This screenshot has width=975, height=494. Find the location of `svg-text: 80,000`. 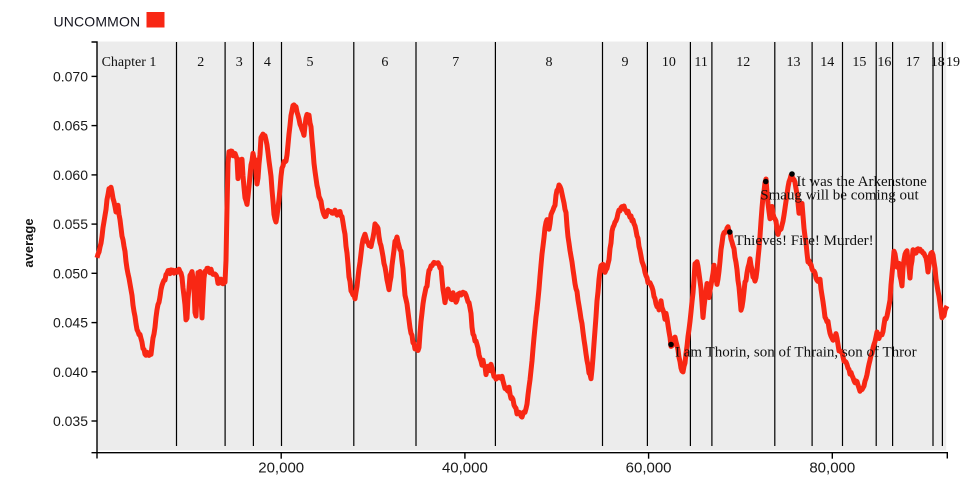

svg-text: 80,000 is located at coordinates (832, 468).